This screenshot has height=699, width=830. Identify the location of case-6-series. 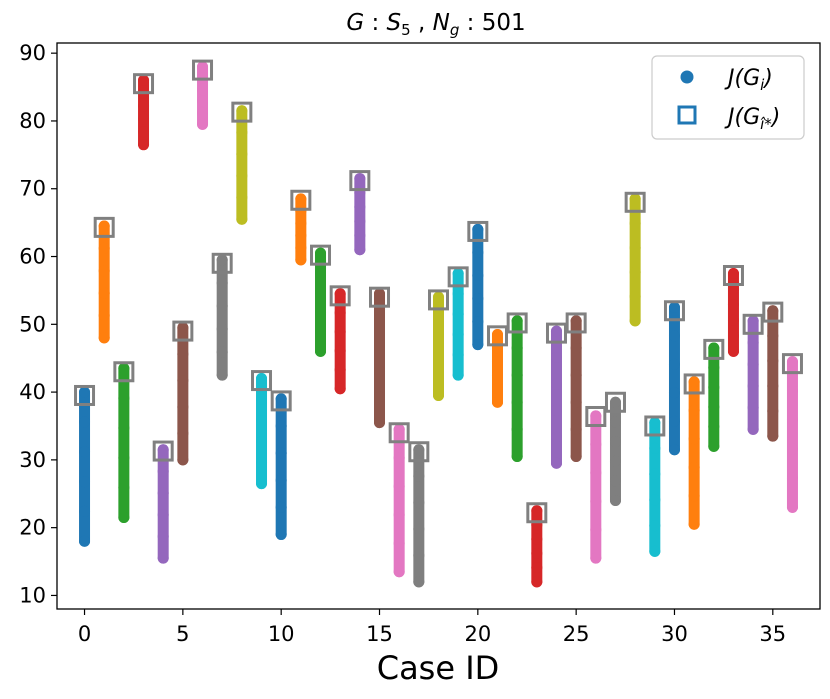
(203, 94).